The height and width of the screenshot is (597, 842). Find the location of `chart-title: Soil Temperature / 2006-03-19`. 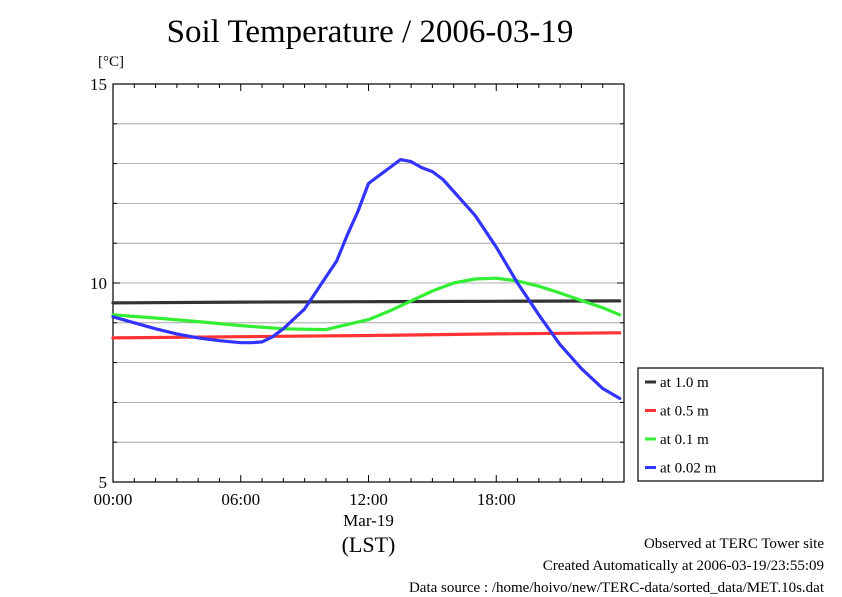

chart-title: Soil Temperature / 2006-03-19 is located at coordinates (370, 32).